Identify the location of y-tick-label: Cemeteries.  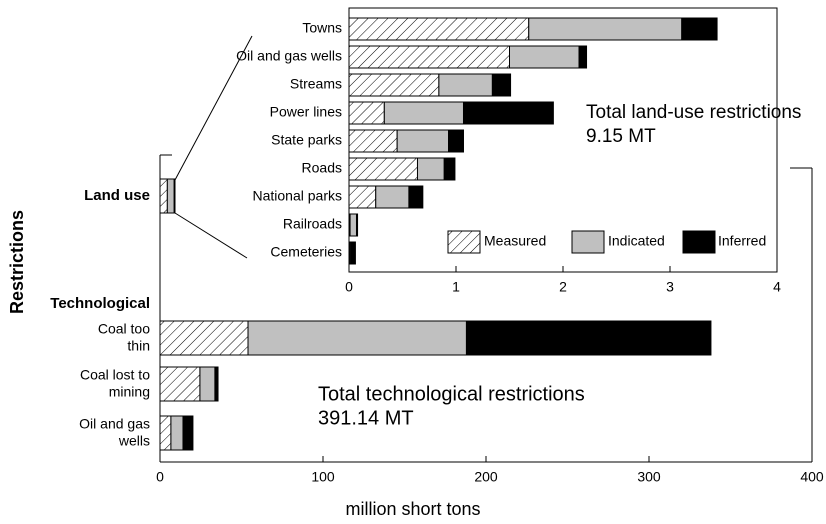
(306, 252).